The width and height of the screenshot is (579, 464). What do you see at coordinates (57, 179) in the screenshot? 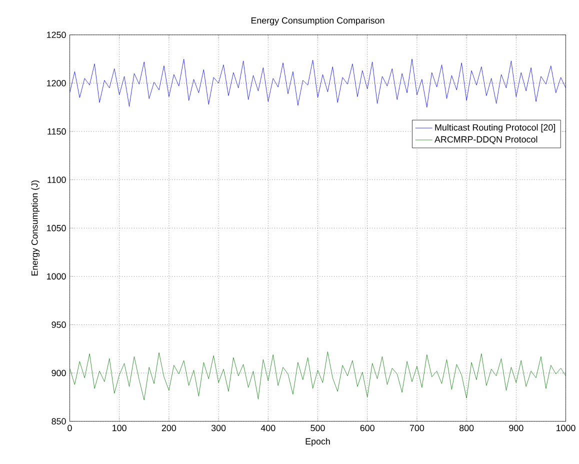
I see `y-tick-label: 1100` at bounding box center [57, 179].